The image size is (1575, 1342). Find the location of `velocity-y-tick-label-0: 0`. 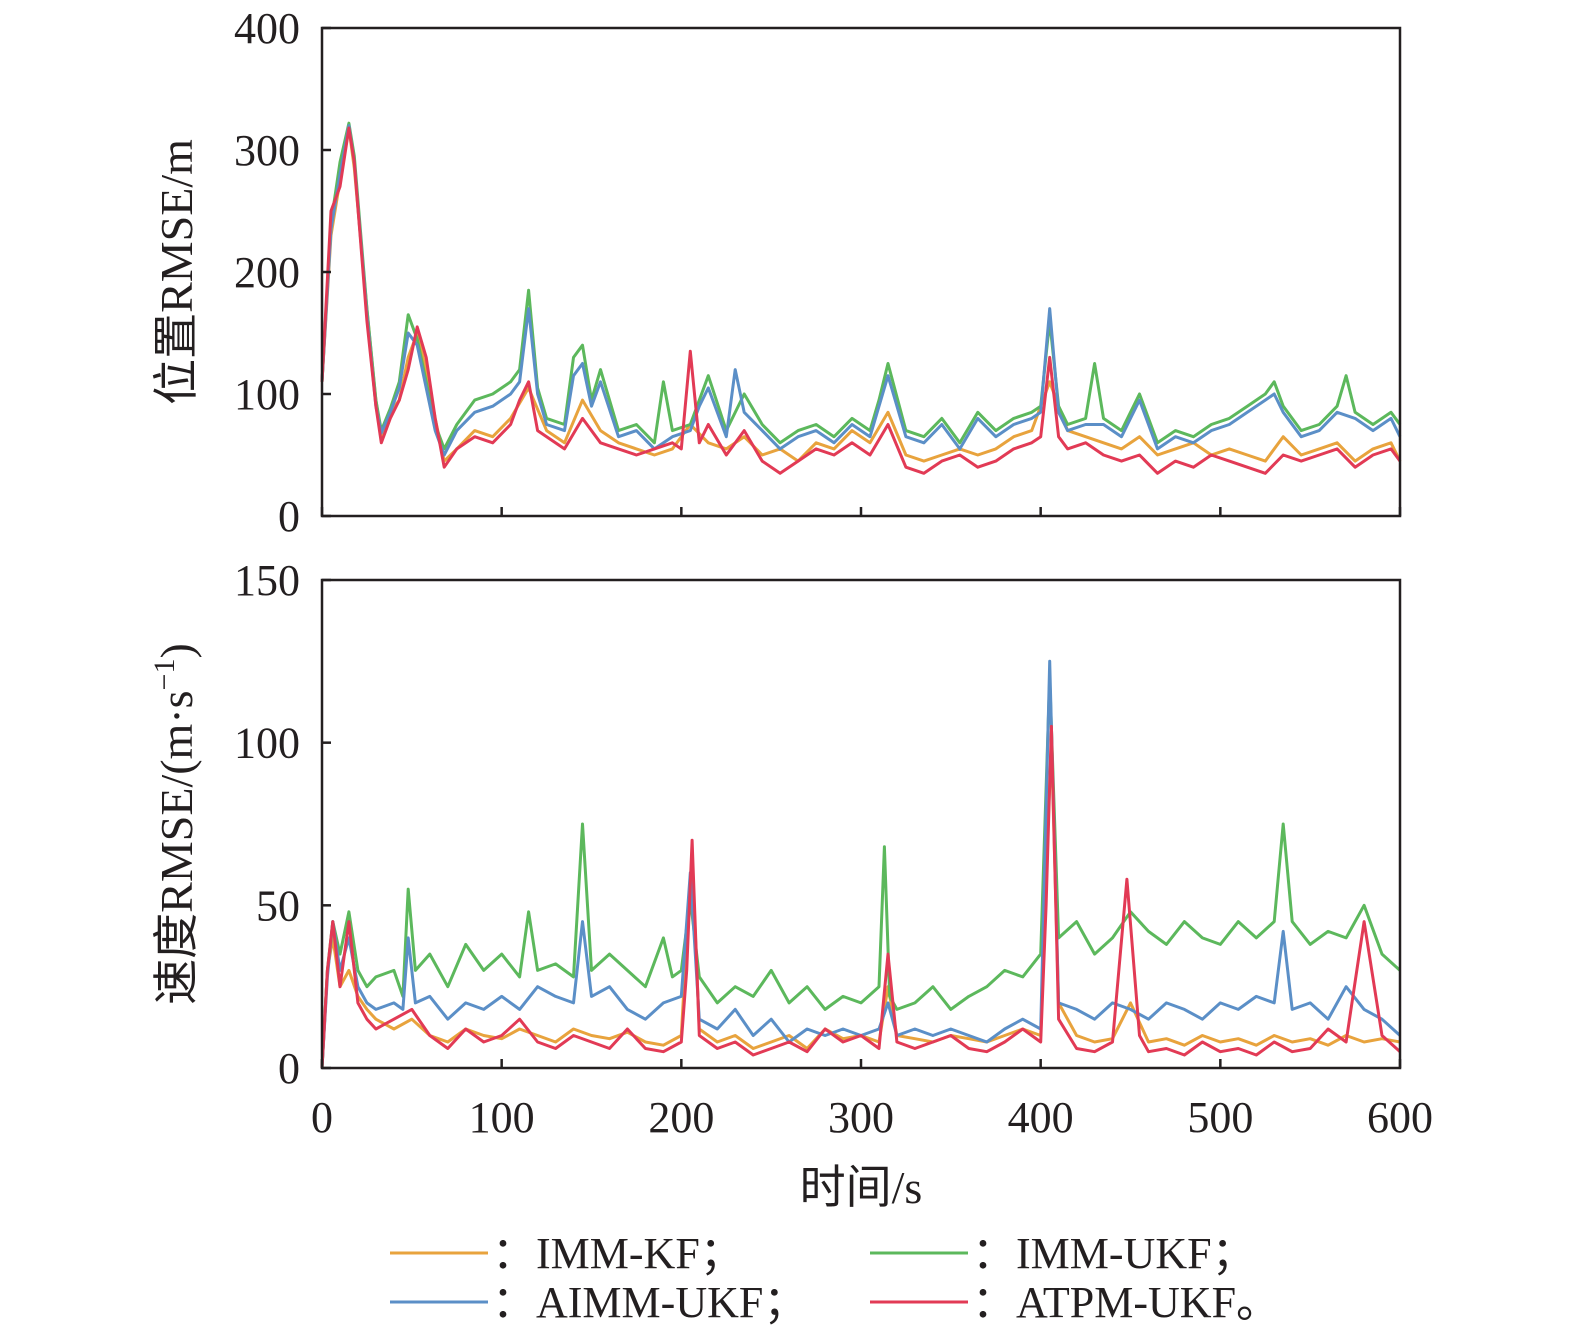

velocity-y-tick-label-0: 0 is located at coordinates (289, 1068).